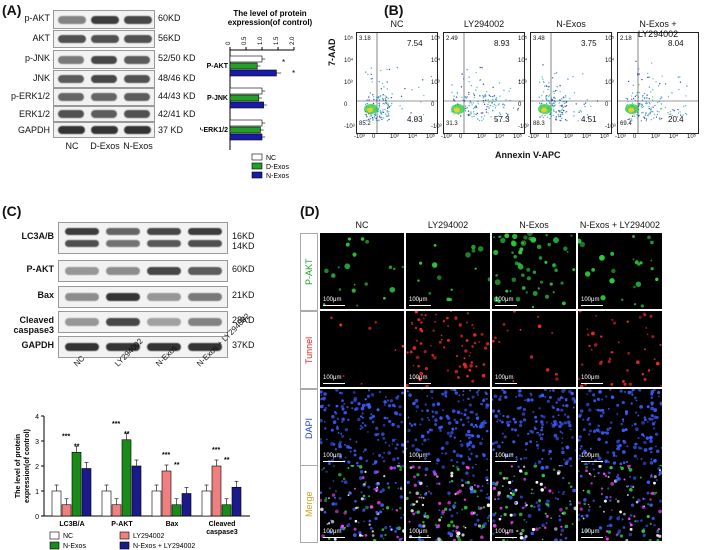  I want to click on blot-strip, so click(104, 39).